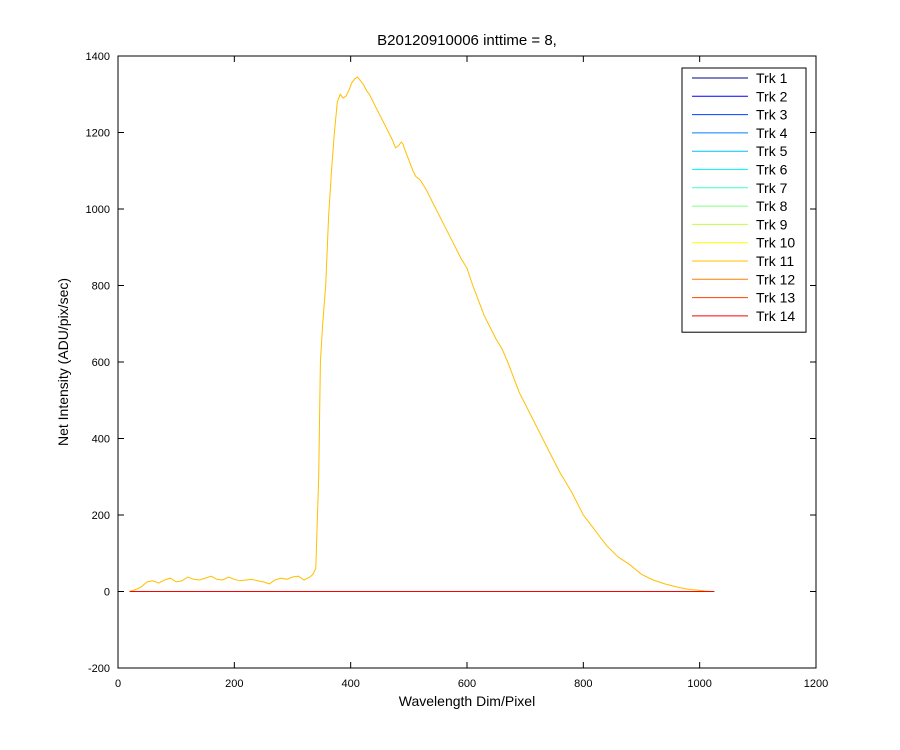 The height and width of the screenshot is (750, 900). What do you see at coordinates (775, 279) in the screenshot?
I see `legend-label-trk-12: Trk 12` at bounding box center [775, 279].